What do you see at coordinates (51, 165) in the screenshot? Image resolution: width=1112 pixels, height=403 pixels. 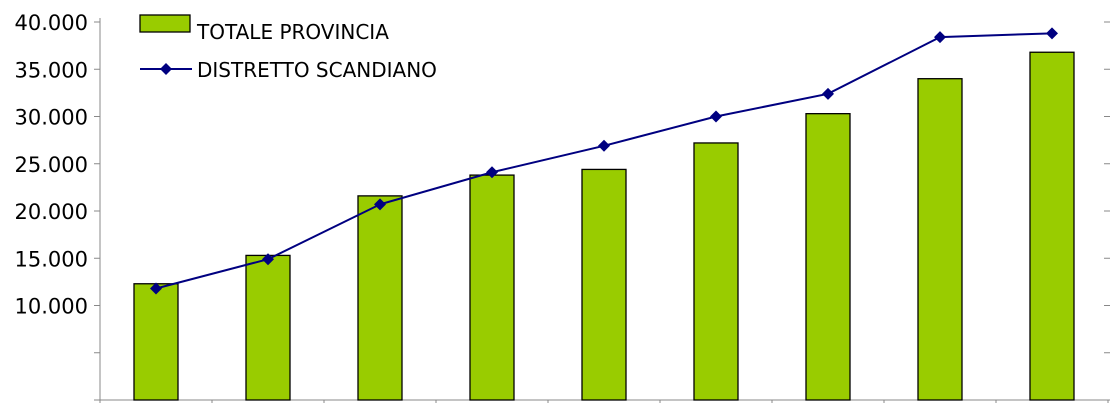 I see `y-tick-label: 25.000` at bounding box center [51, 165].